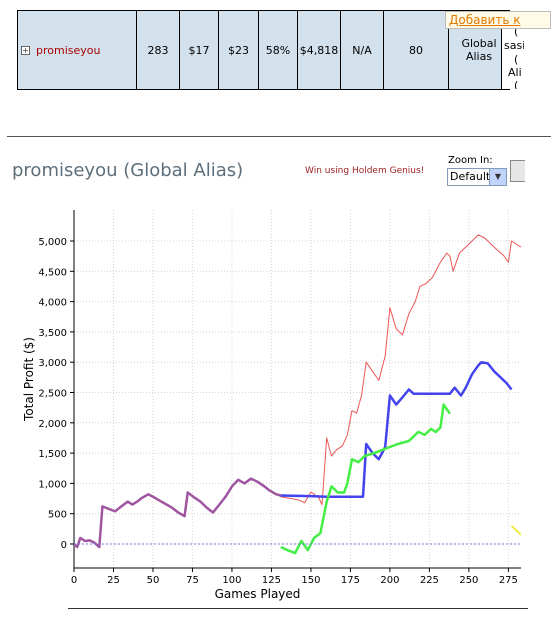 This screenshot has height=618, width=551. I want to click on zoom-select: Default ▼, so click(477, 177).